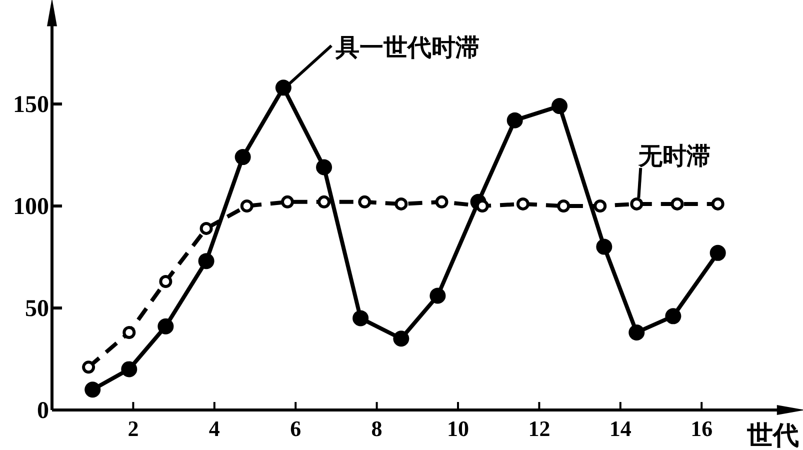 This screenshot has width=803, height=450. What do you see at coordinates (214, 428) in the screenshot?
I see `x-tick-label: 4` at bounding box center [214, 428].